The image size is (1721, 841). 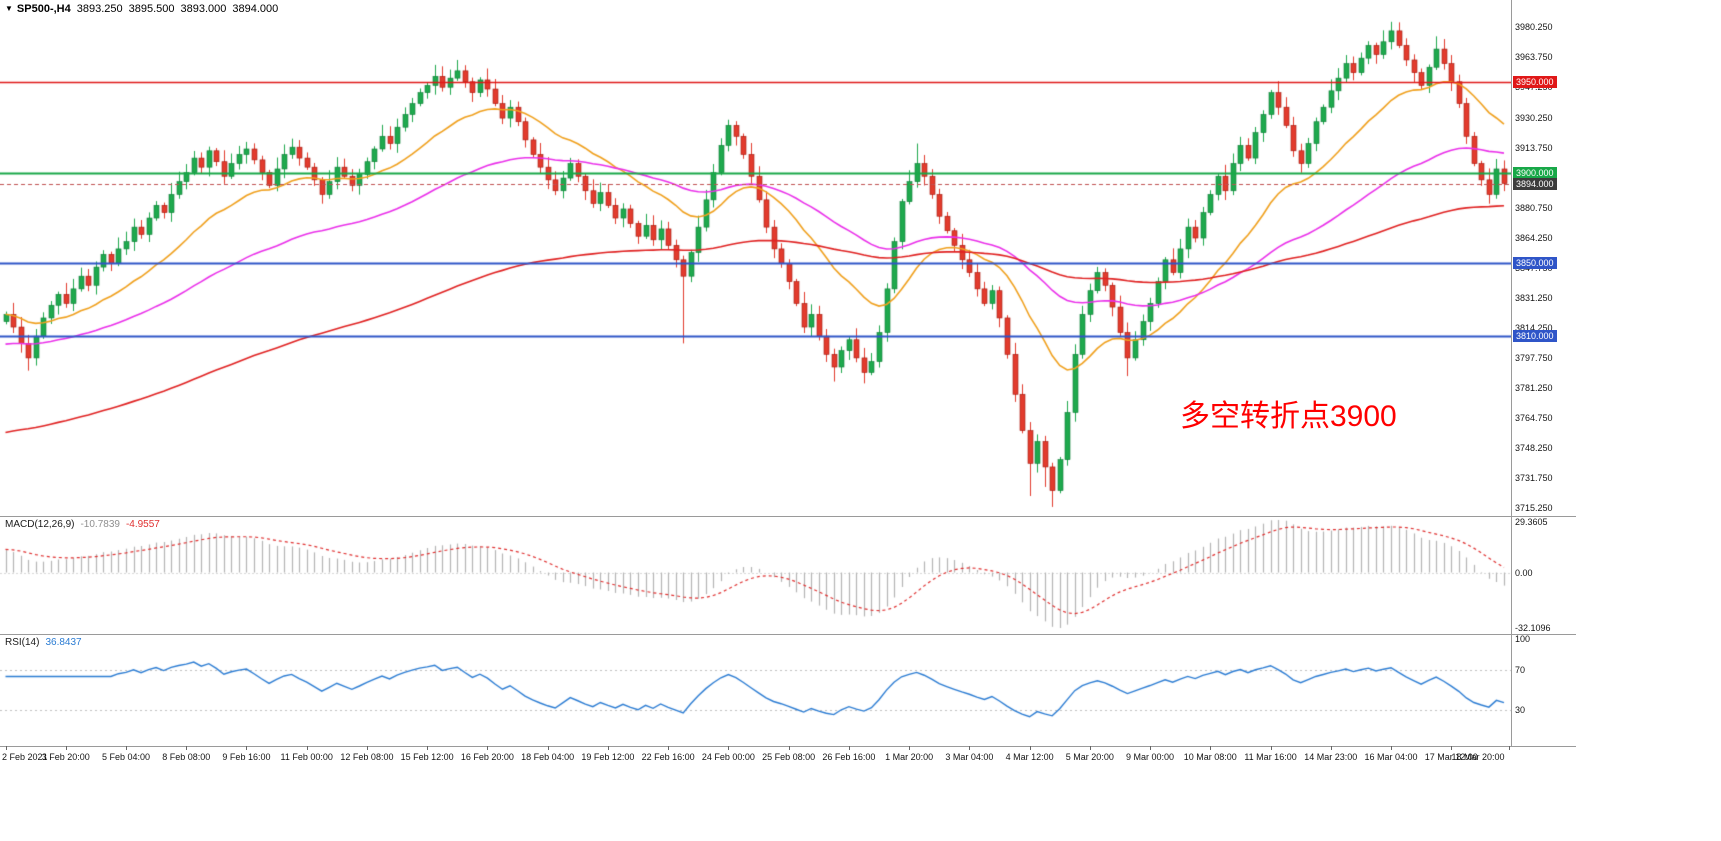 What do you see at coordinates (1451, 757) in the screenshot?
I see `time-label: 17 Mar 12:00` at bounding box center [1451, 757].